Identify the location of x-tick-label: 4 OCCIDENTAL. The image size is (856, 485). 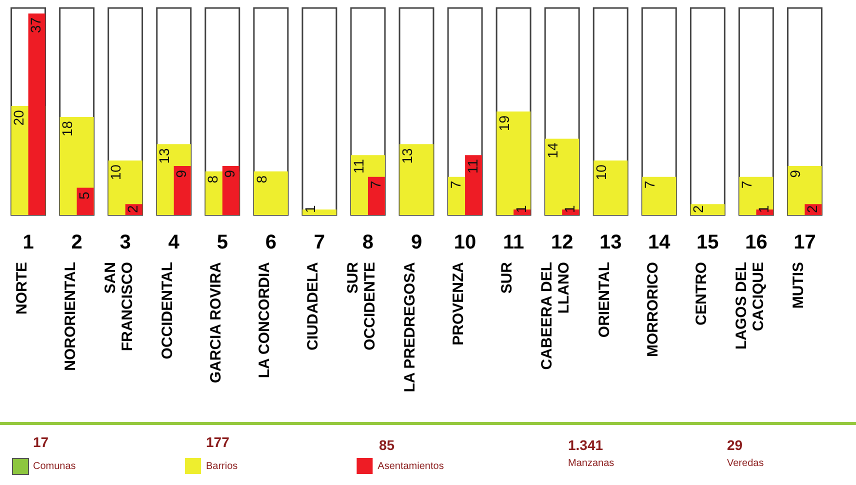
(169, 296).